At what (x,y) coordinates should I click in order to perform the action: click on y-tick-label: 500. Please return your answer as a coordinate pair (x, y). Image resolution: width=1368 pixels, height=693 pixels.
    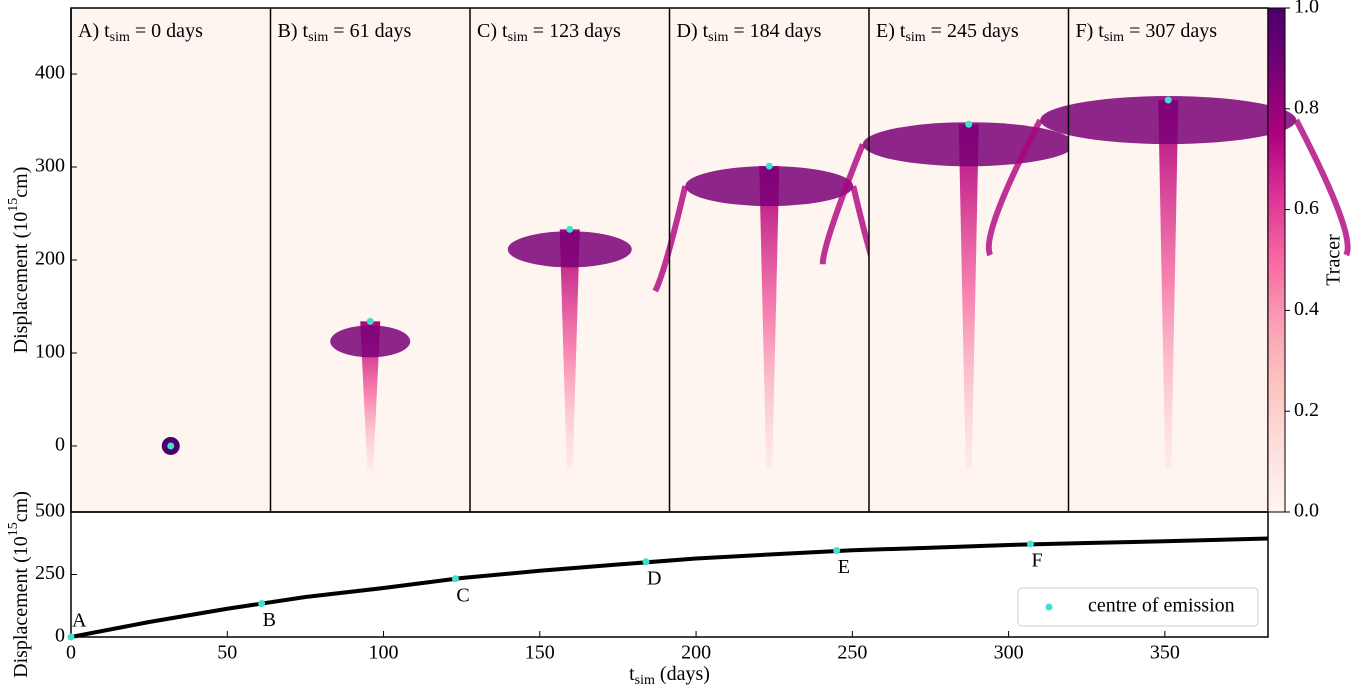
    Looking at the image, I should click on (50, 511).